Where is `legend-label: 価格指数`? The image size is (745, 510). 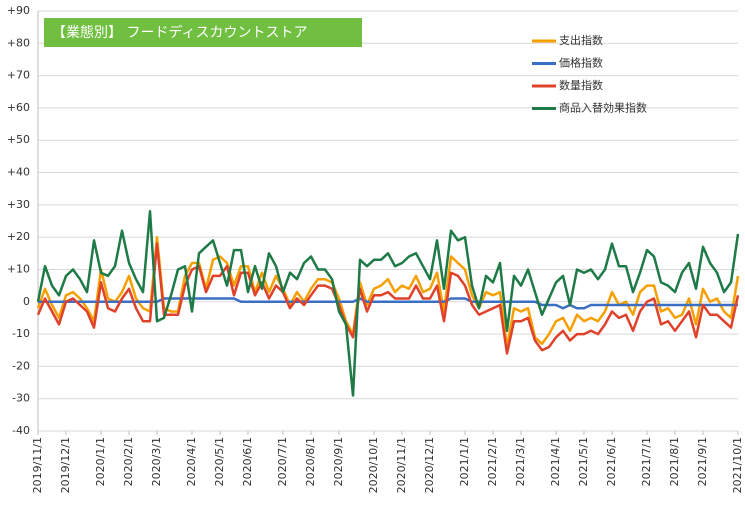 legend-label: 価格指数 is located at coordinates (581, 63).